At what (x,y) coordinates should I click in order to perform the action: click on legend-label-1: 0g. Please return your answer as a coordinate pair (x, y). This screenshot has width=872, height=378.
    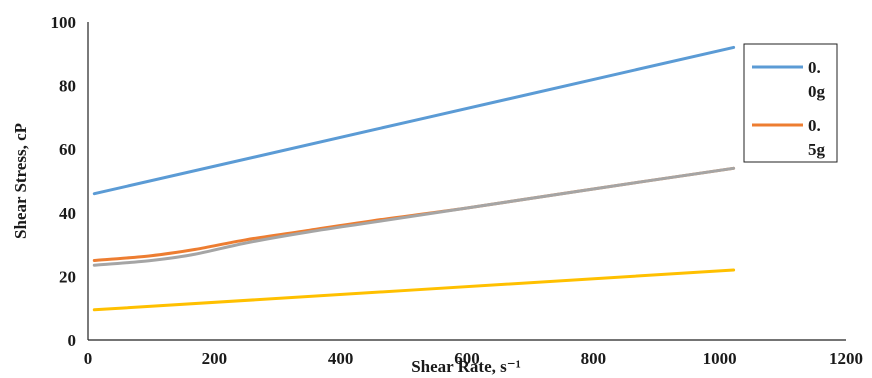
    Looking at the image, I should click on (817, 91).